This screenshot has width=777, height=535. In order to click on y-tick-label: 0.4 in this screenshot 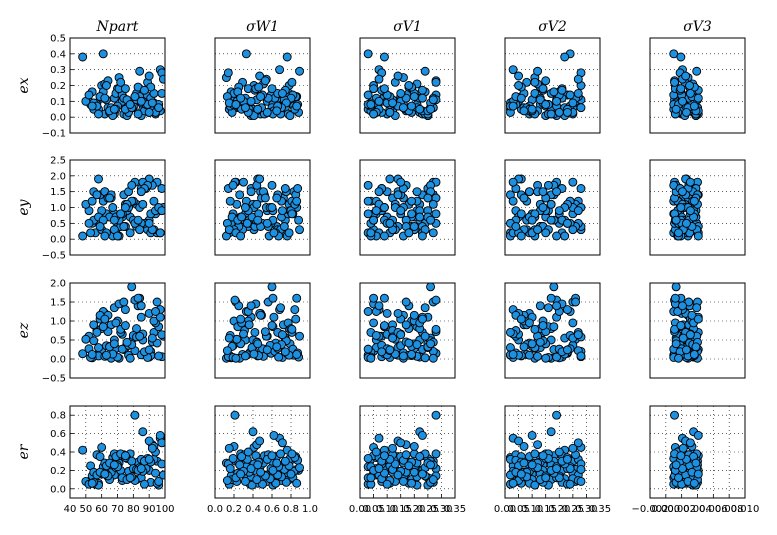, I will do `click(58, 54)`.